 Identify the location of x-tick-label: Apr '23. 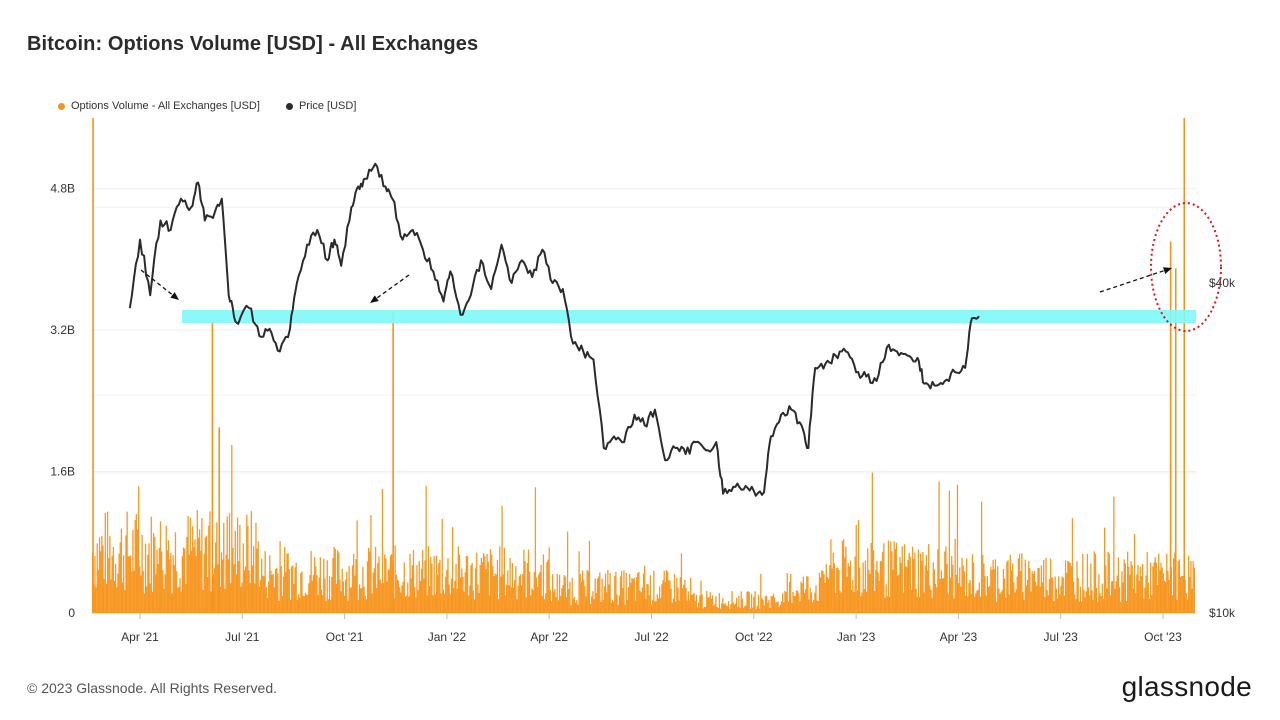
(959, 637).